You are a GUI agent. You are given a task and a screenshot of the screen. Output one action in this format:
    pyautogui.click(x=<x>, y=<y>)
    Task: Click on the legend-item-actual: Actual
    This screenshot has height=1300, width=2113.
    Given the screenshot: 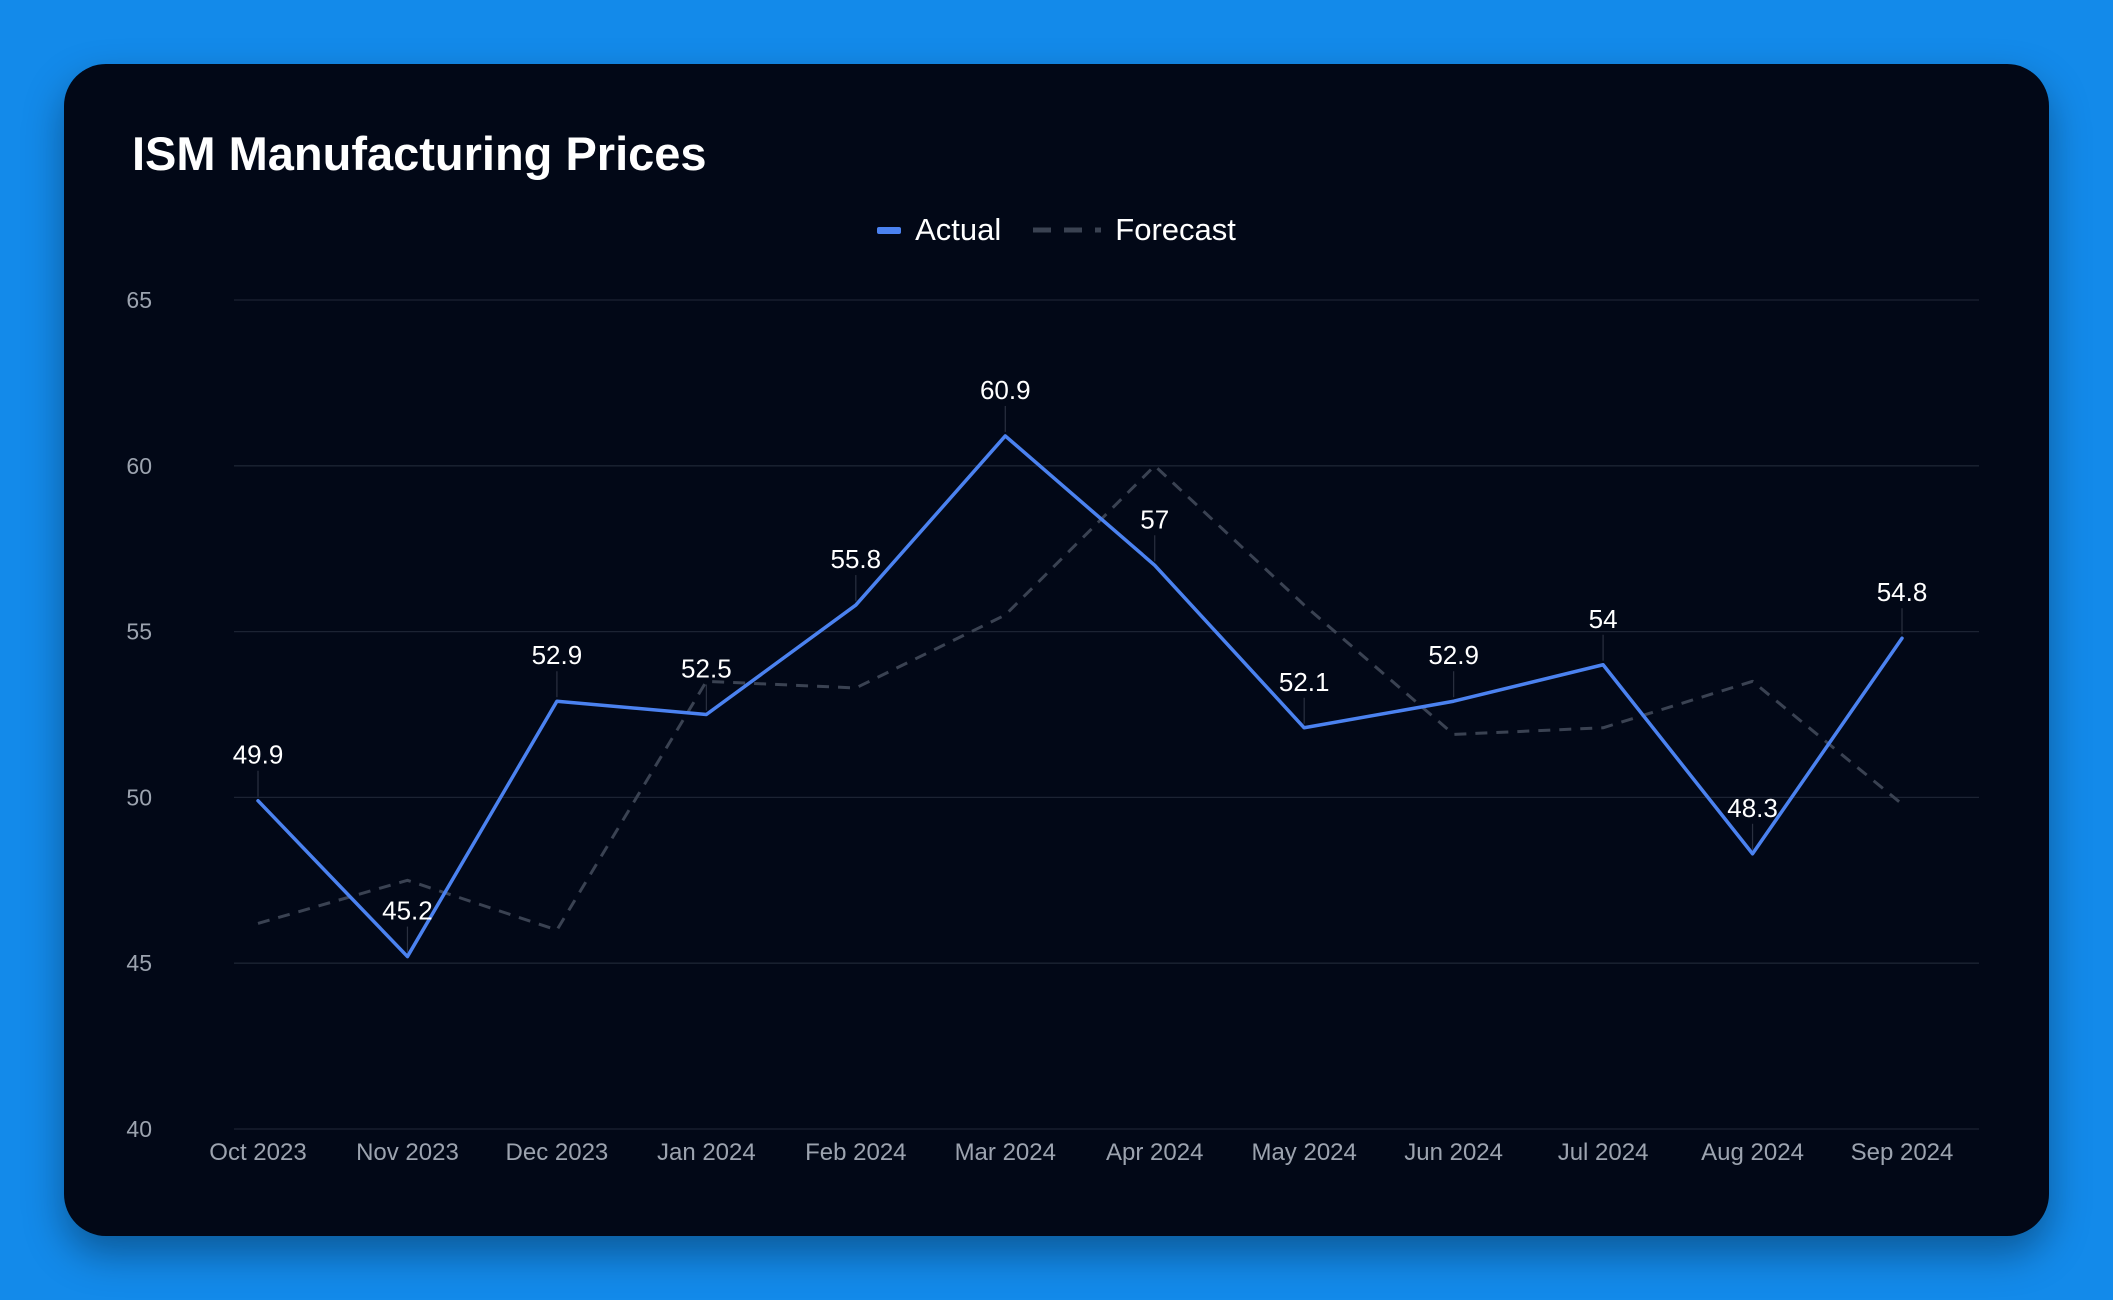 What is the action you would take?
    pyautogui.click(x=939, y=230)
    